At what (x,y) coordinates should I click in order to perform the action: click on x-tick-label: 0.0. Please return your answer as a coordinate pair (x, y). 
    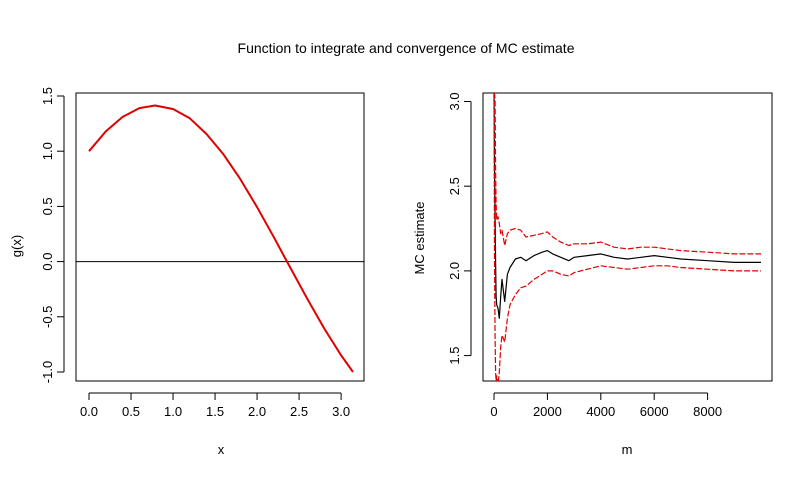
    Looking at the image, I should click on (89, 411).